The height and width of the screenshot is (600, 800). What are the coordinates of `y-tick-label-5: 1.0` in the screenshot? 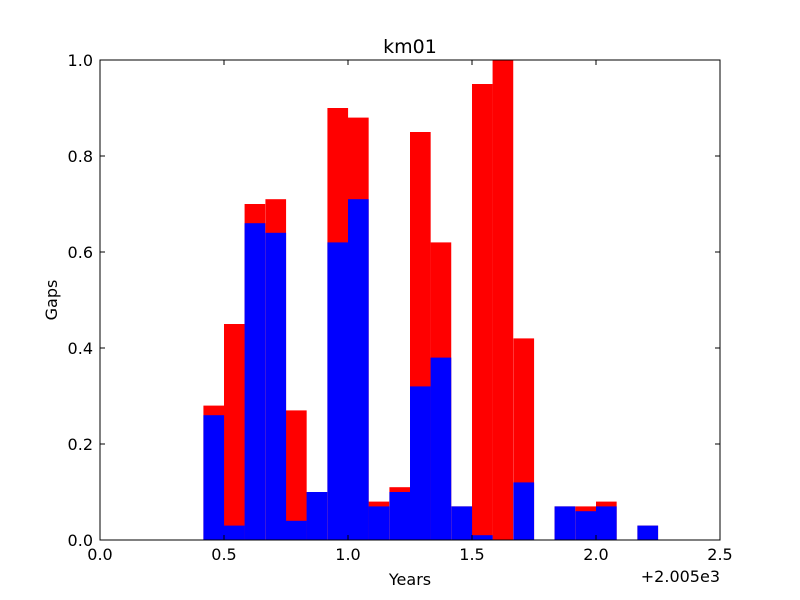 It's located at (80, 60).